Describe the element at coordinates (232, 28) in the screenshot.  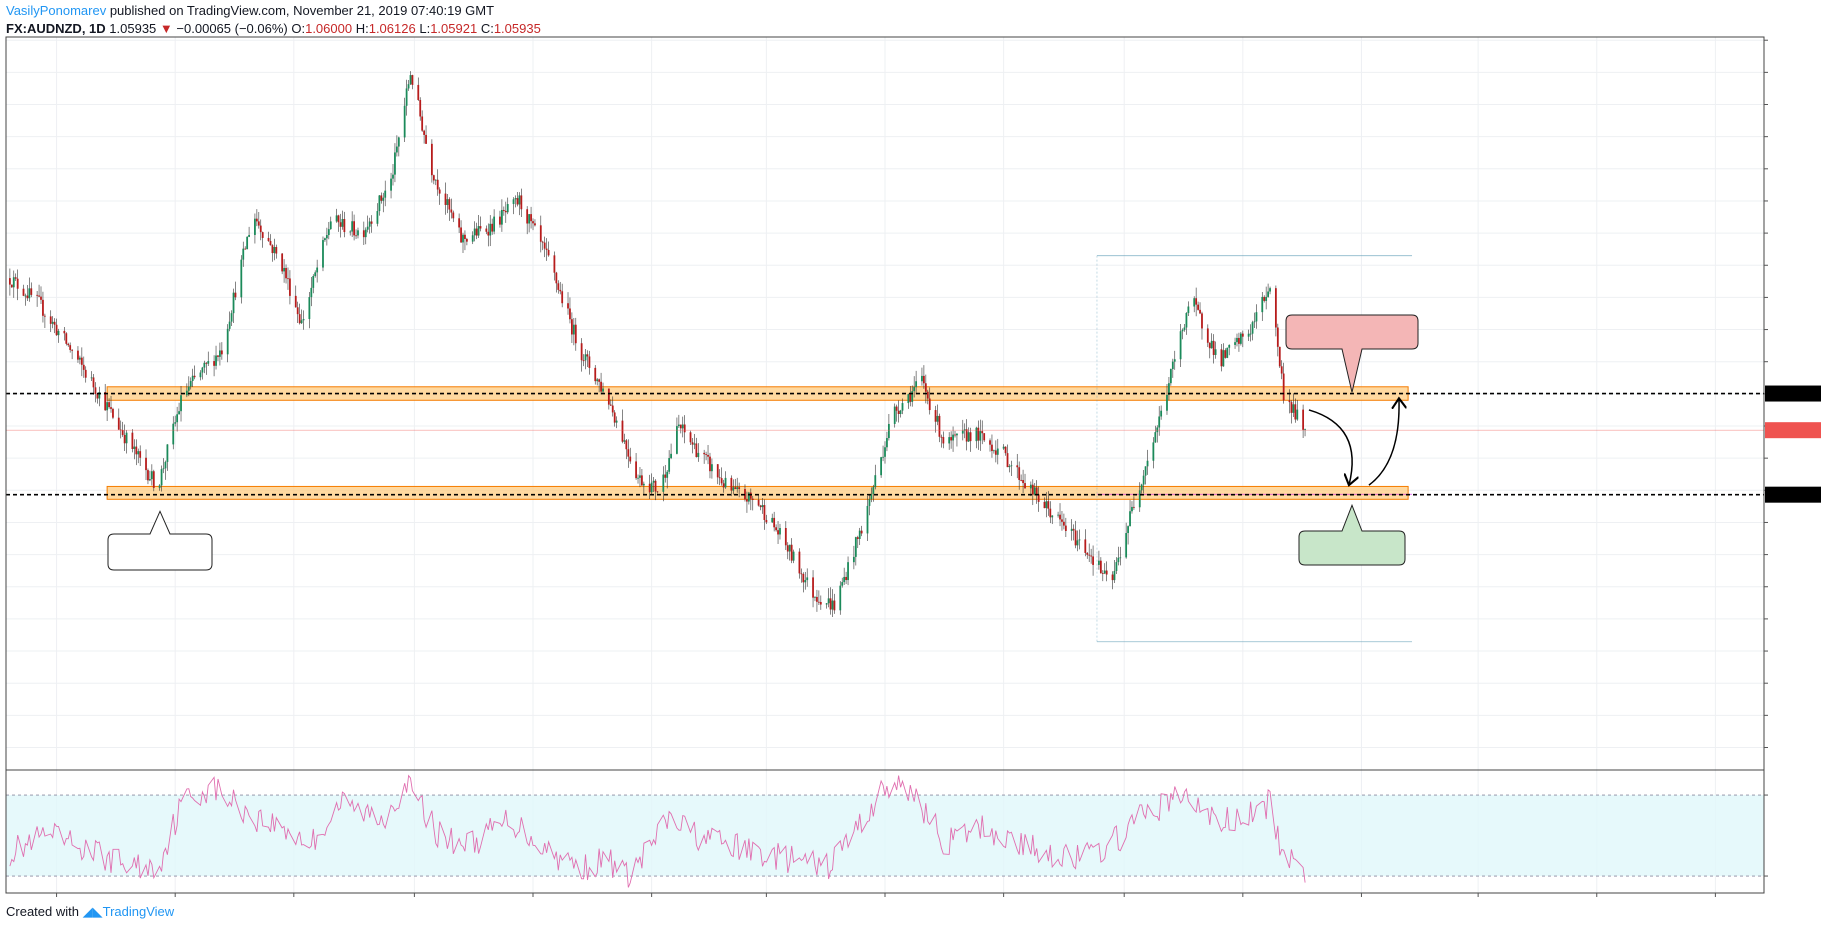
I see `price-change: −0.00065 (−0.06%)` at that location.